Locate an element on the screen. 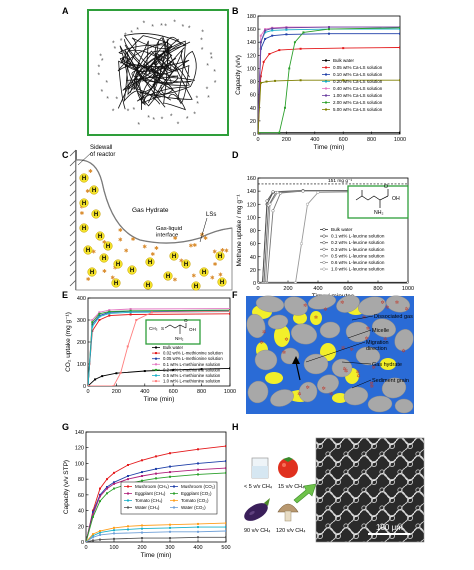 The height and width of the screenshot is (570, 474). plot-frame is located at coordinates (156, 487).